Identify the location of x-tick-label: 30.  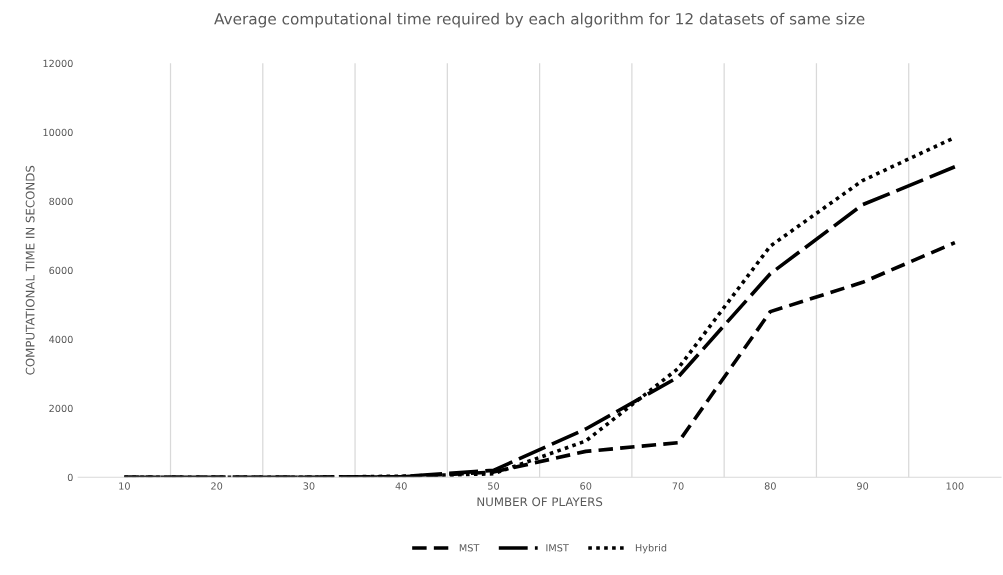
(309, 486).